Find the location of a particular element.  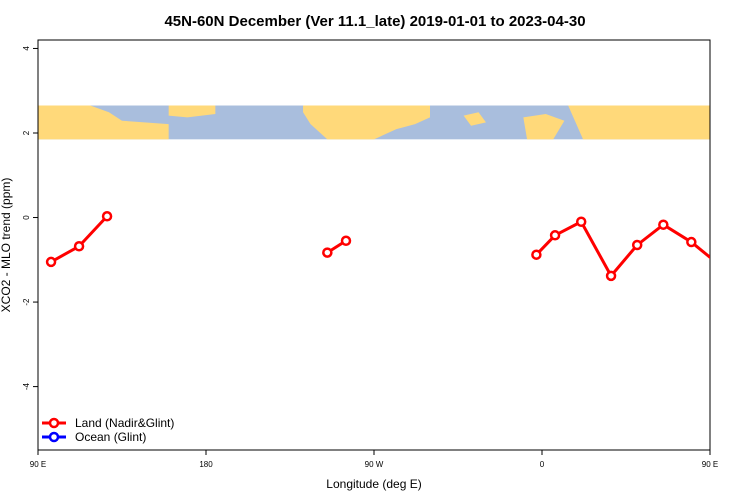

x-tick-label: 90 W is located at coordinates (374, 464).